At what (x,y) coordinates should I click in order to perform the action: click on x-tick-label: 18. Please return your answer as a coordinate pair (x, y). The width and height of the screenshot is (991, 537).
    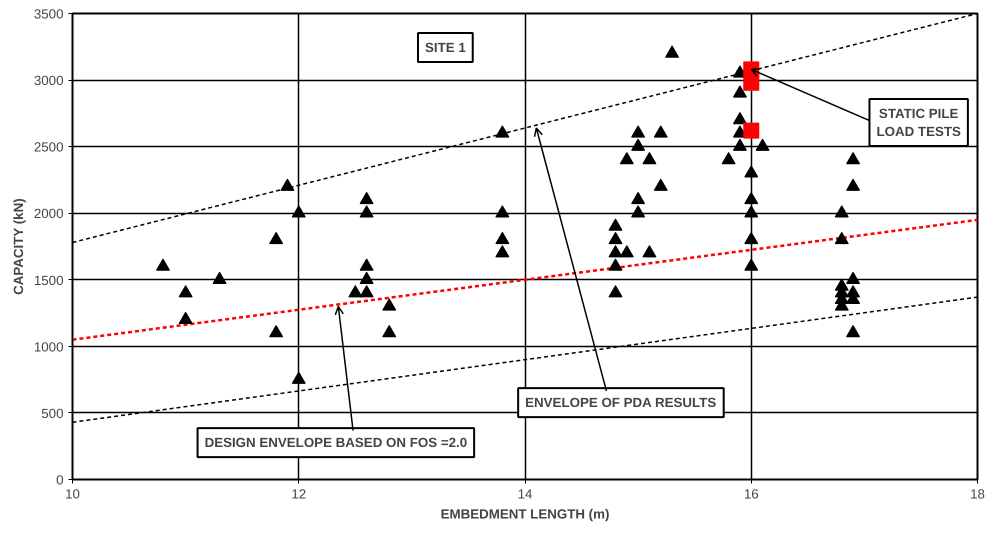
    Looking at the image, I should click on (977, 494).